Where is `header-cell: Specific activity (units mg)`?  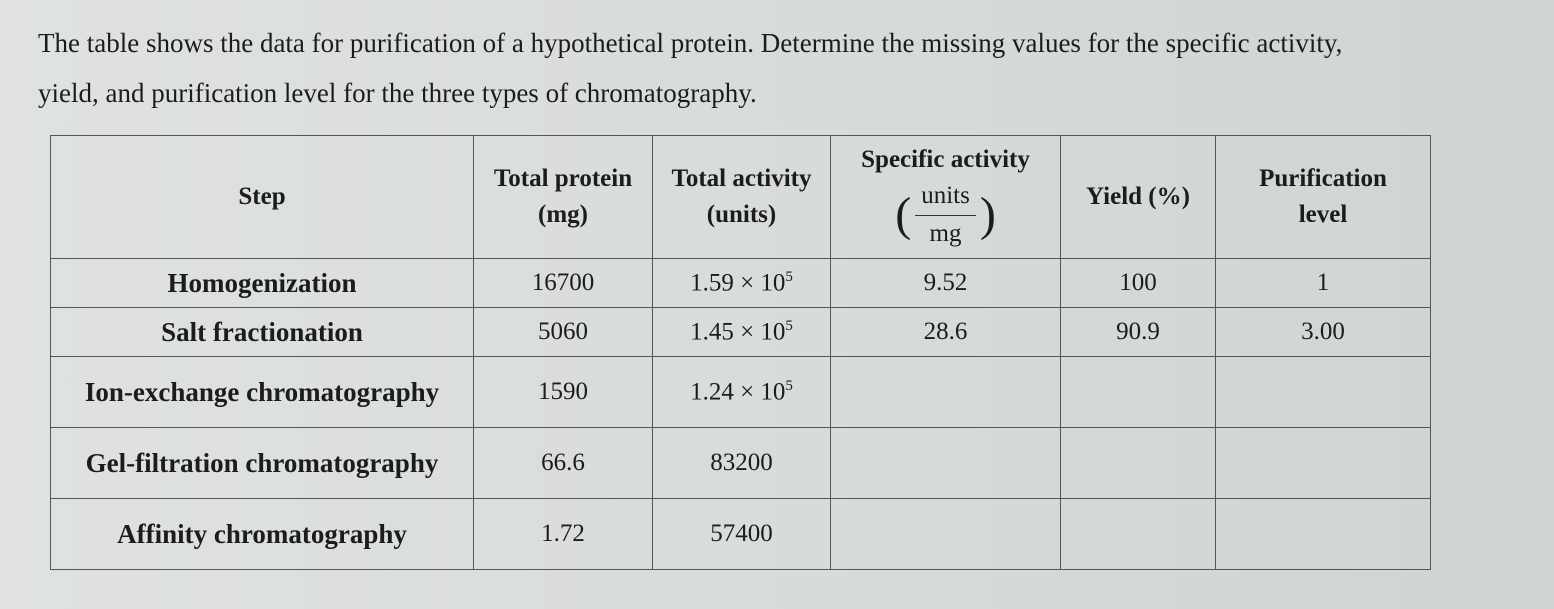
header-cell: Specific activity (units mg) is located at coordinates (945, 197).